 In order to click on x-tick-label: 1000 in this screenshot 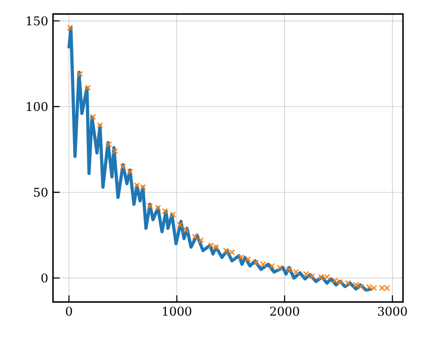, I will do `click(177, 311)`.